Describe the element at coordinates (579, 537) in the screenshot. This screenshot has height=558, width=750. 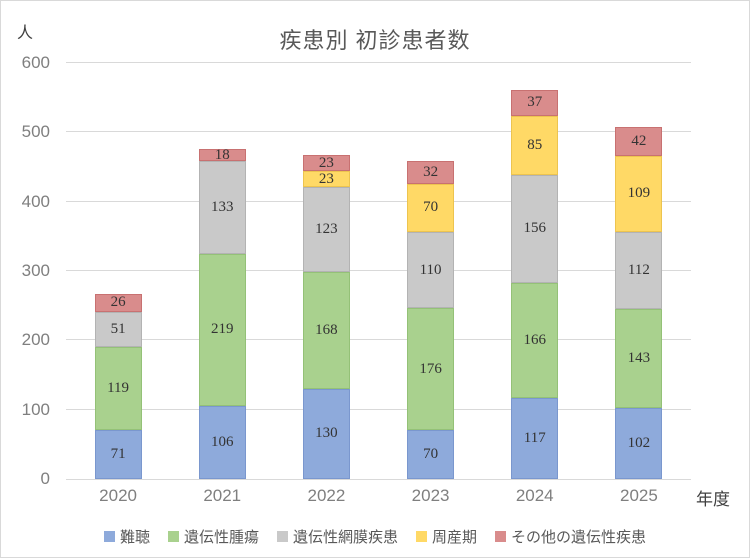
I see `legend-label: その他の遺伝性疾患` at that location.